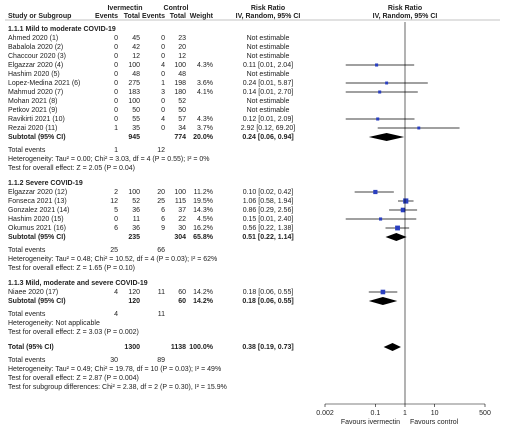 This screenshot has height=440, width=505. I want to click on study-ie: 1, so click(116, 128).